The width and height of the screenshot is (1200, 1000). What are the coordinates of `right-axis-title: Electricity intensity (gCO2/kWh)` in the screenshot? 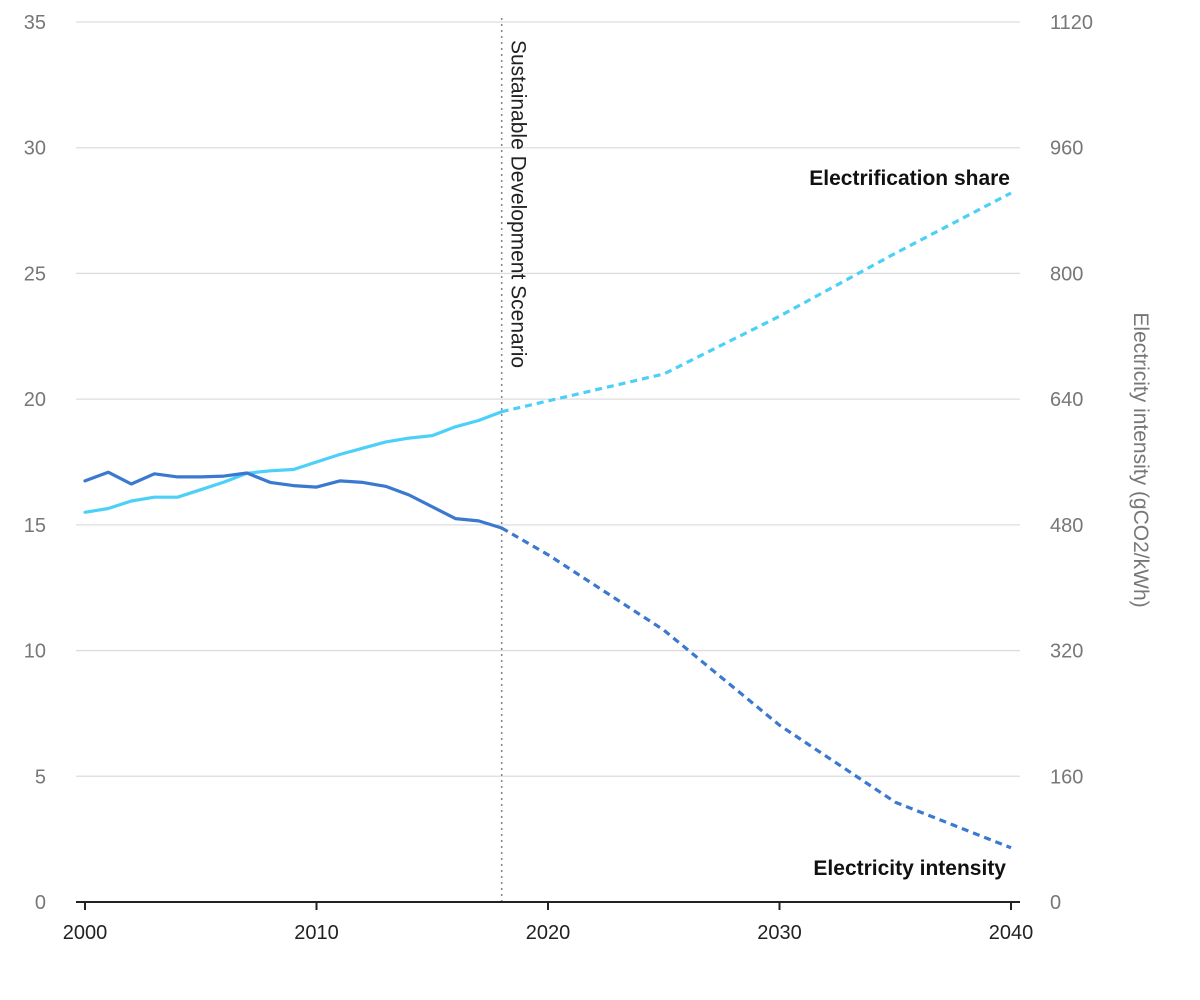 It's located at (1140, 459).